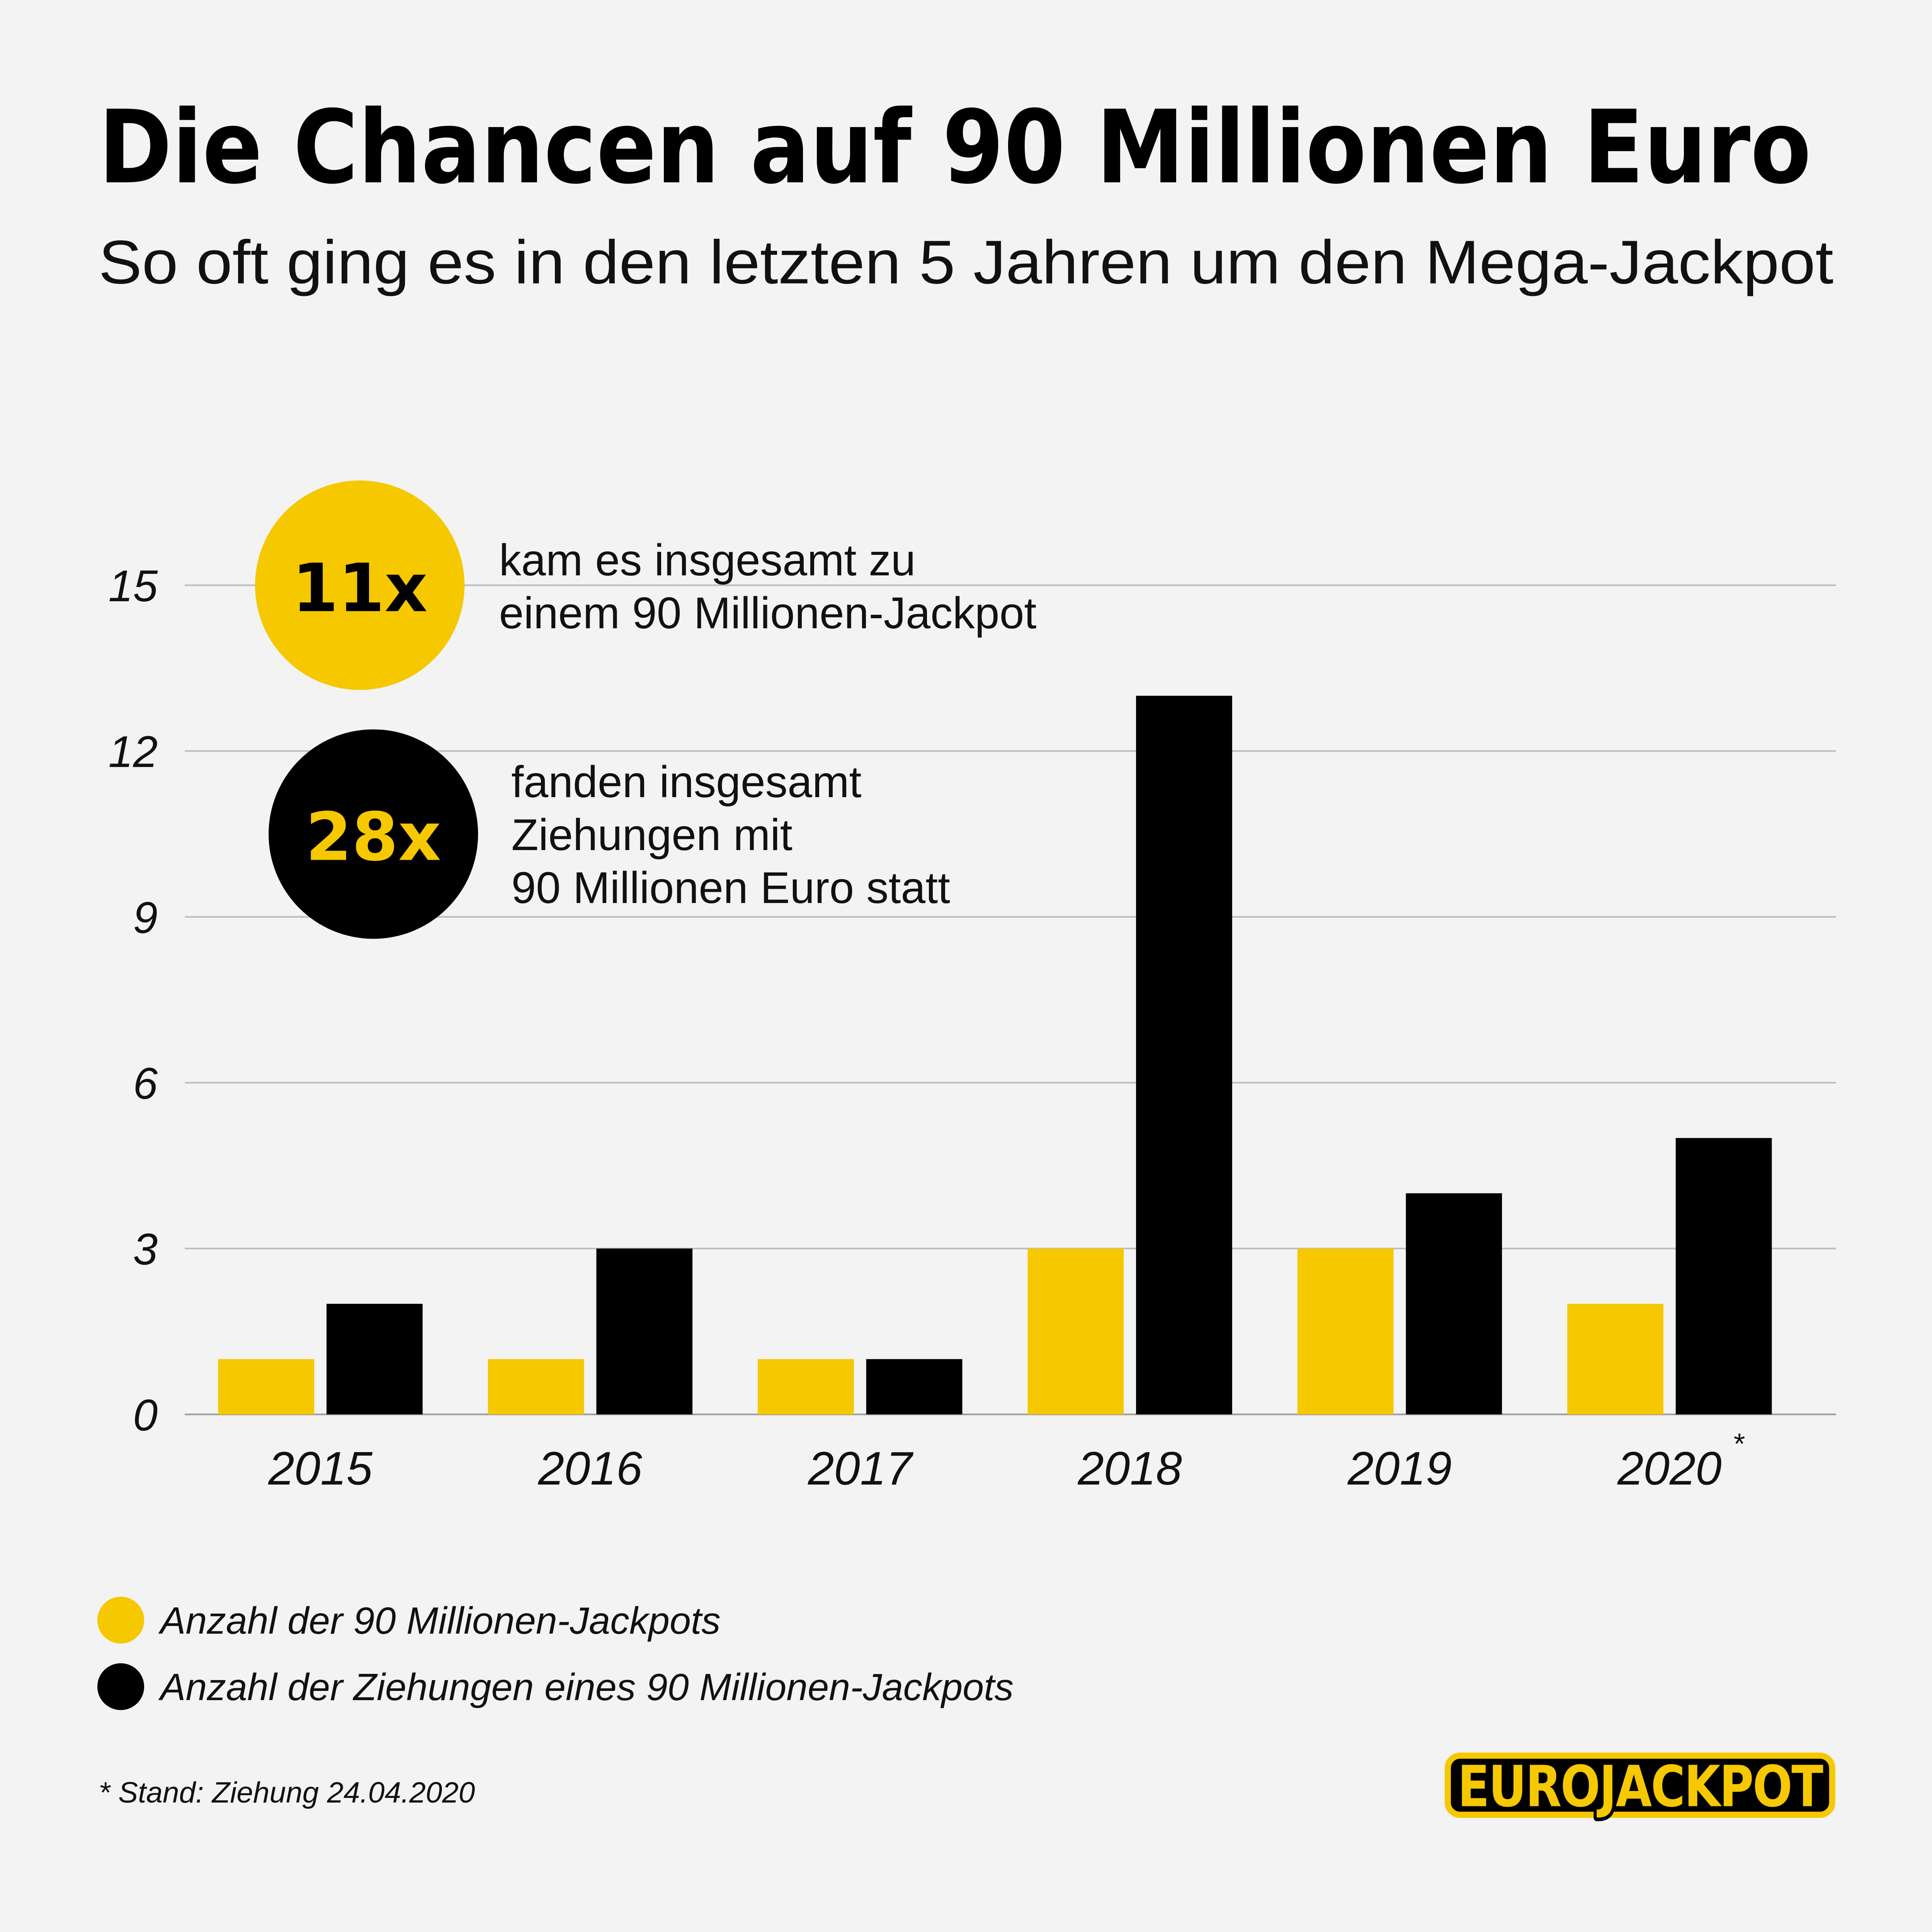 Image resolution: width=1932 pixels, height=1932 pixels. Describe the element at coordinates (375, 1360) in the screenshot. I see `bar-draws-2015` at that location.